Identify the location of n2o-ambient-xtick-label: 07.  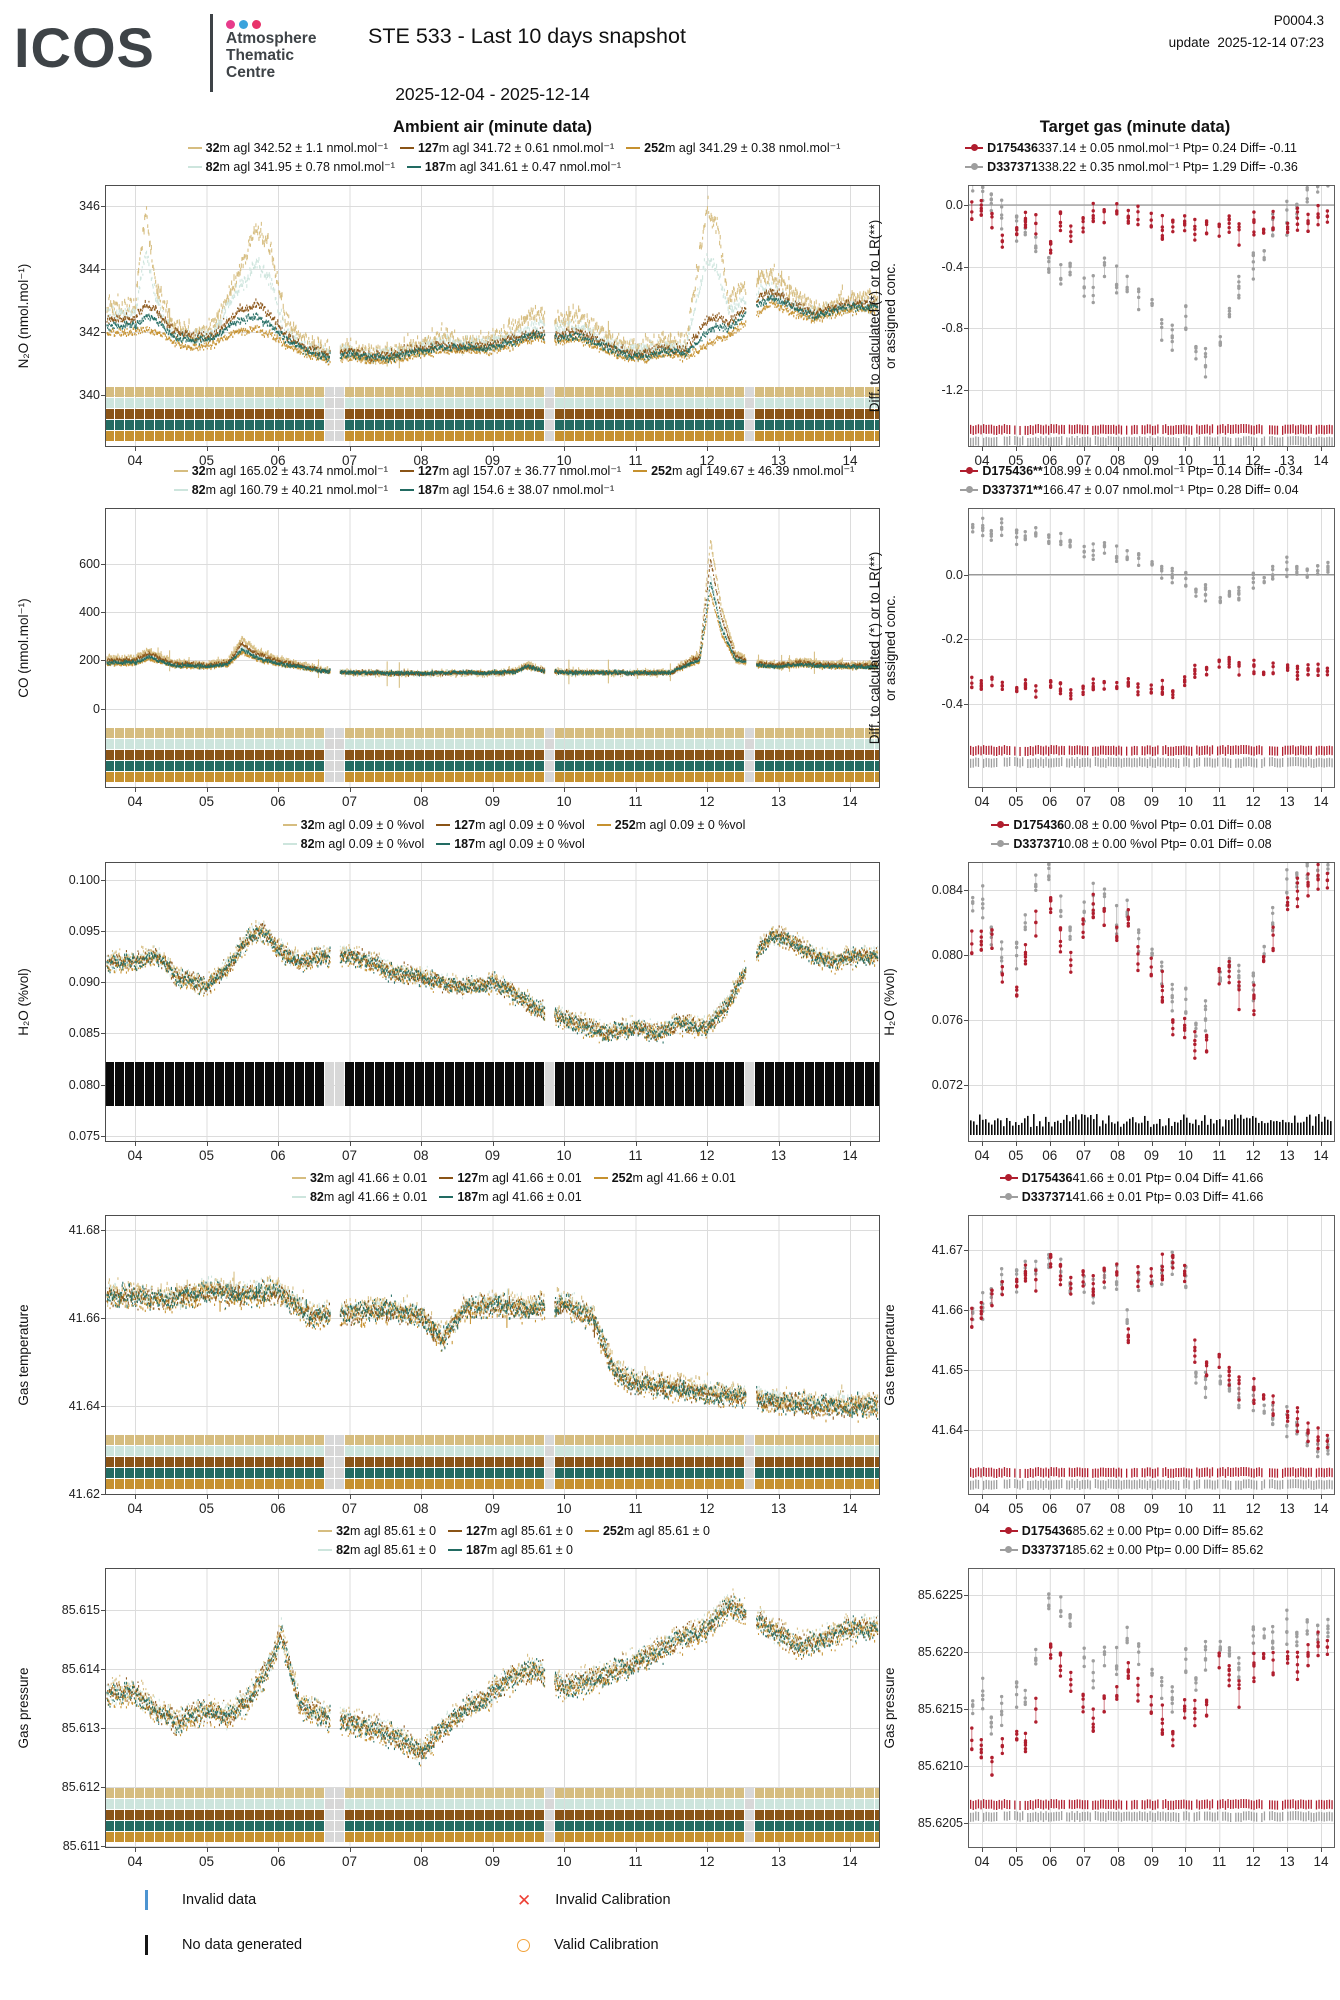
(349, 460).